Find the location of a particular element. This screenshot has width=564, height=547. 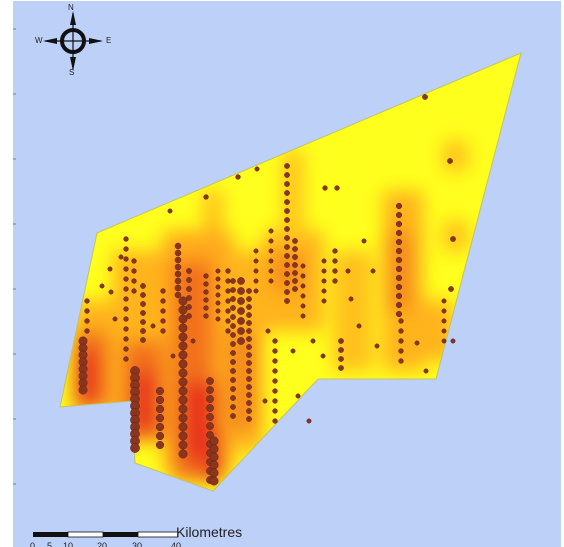

scale-tick-10: 10 is located at coordinates (68, 544).